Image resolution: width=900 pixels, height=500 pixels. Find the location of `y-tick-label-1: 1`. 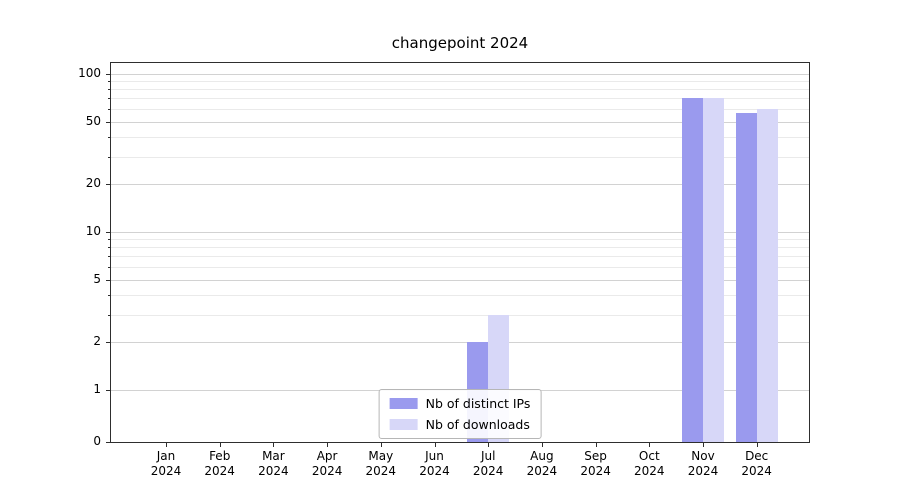

y-tick-label-1: 1 is located at coordinates (97, 389).